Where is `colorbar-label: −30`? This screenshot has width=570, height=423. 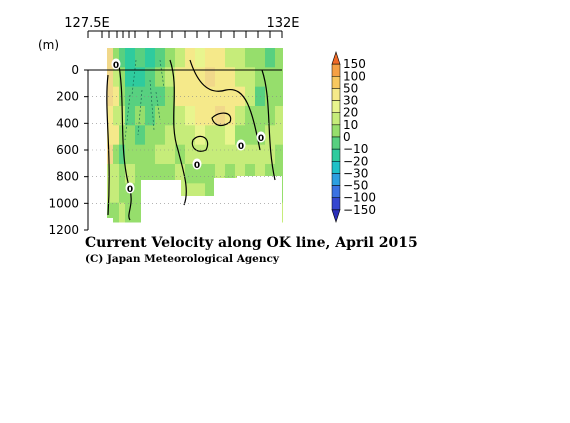 colorbar-label: −30 is located at coordinates (355, 173).